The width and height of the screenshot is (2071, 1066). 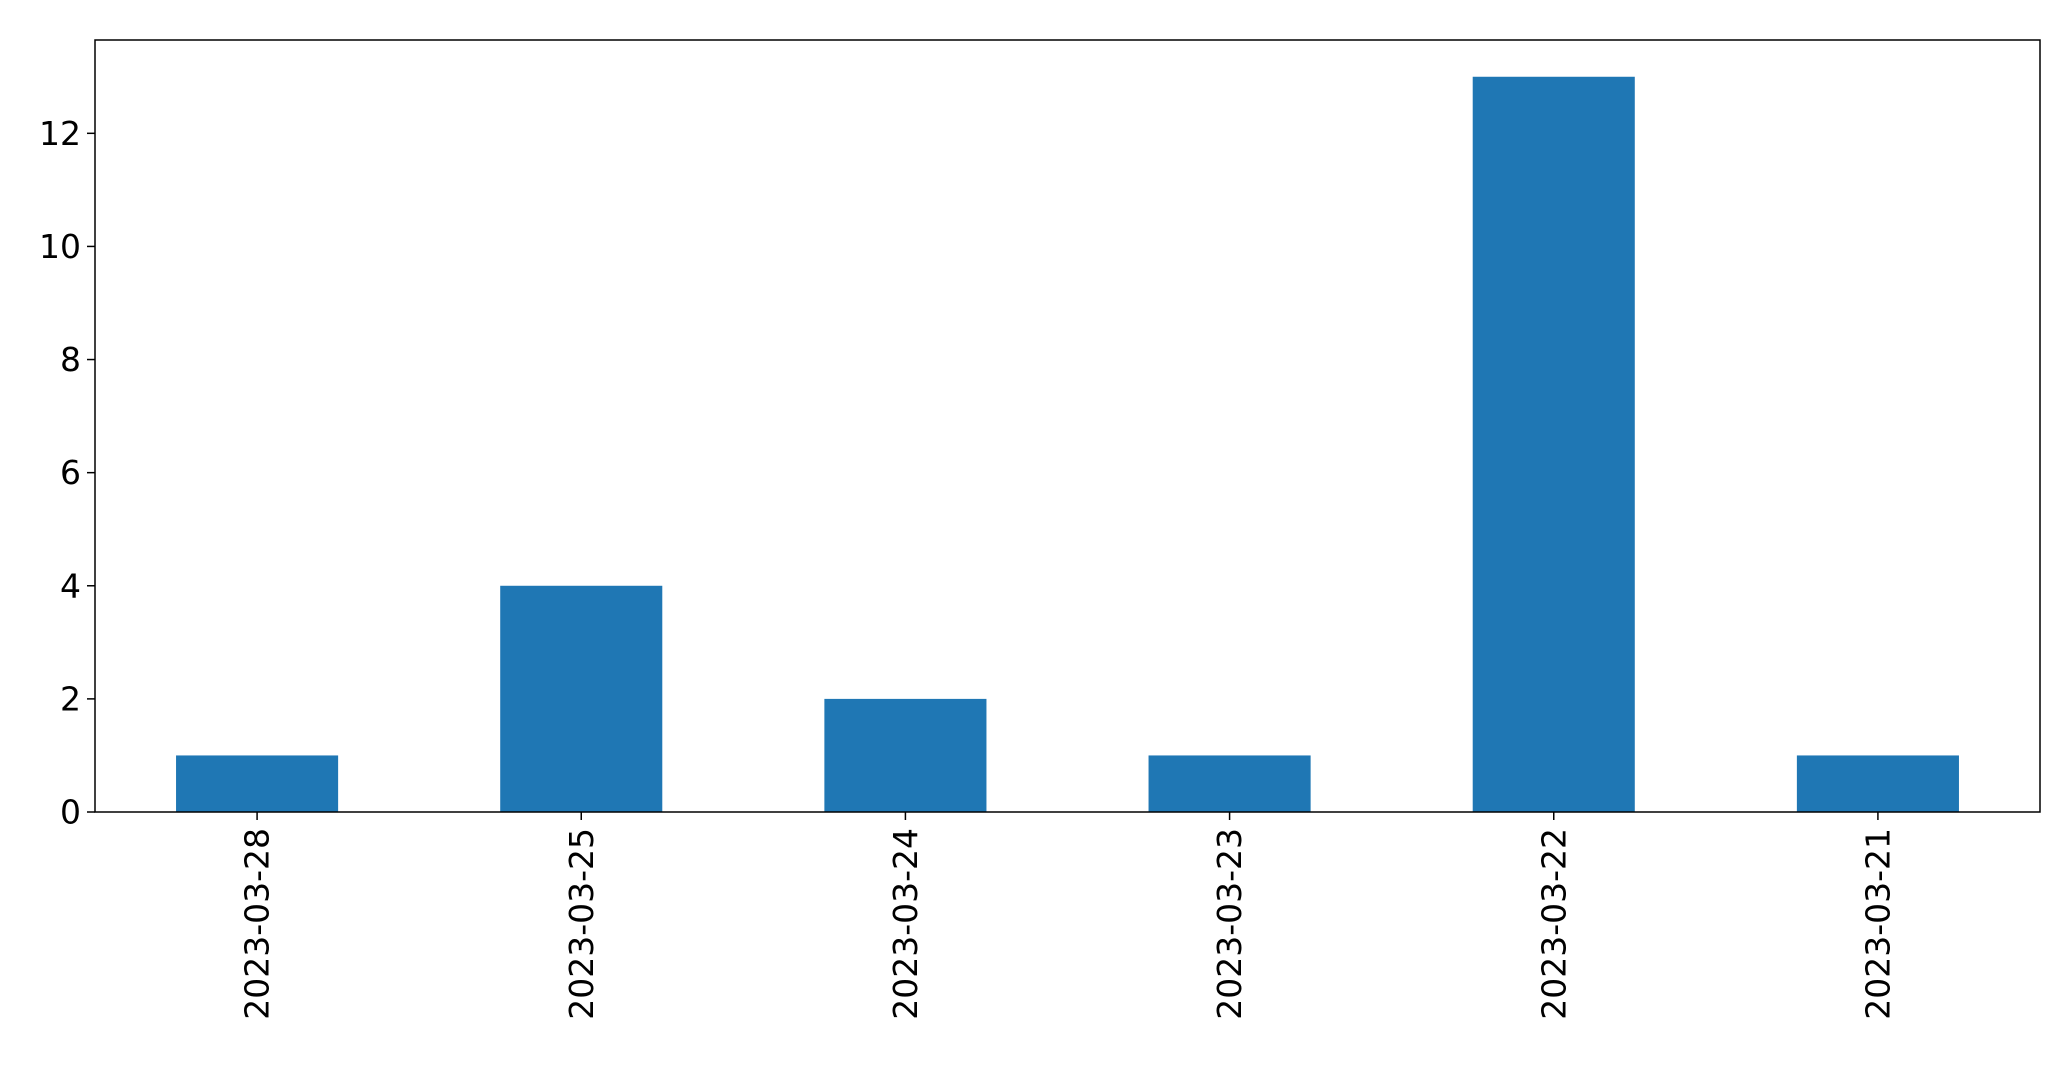 I want to click on x-tick-label: 2023-03-24, so click(x=905, y=924).